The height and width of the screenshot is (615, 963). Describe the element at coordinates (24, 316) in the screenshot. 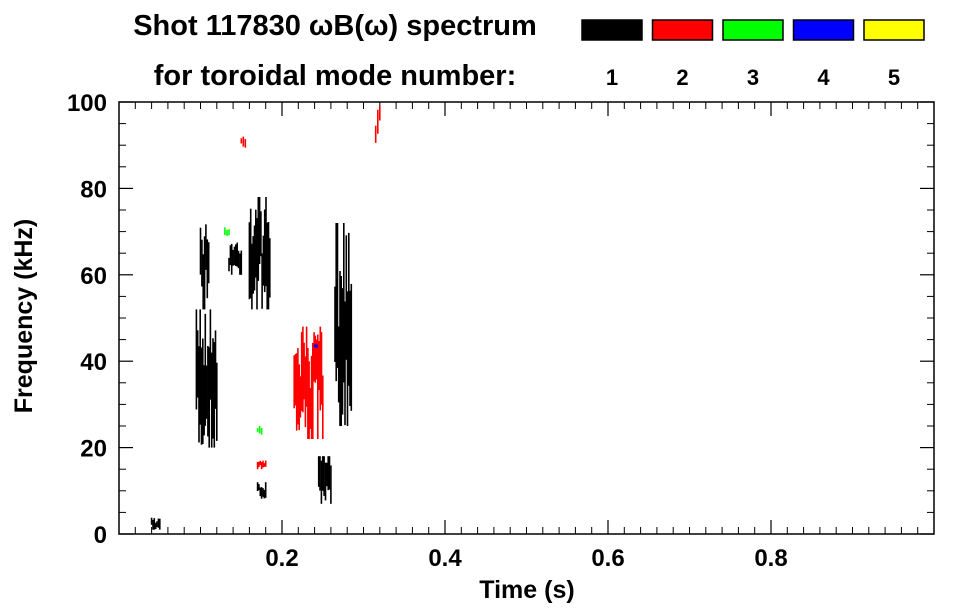

I see `y-axis-label: Frequency (kHz)` at that location.